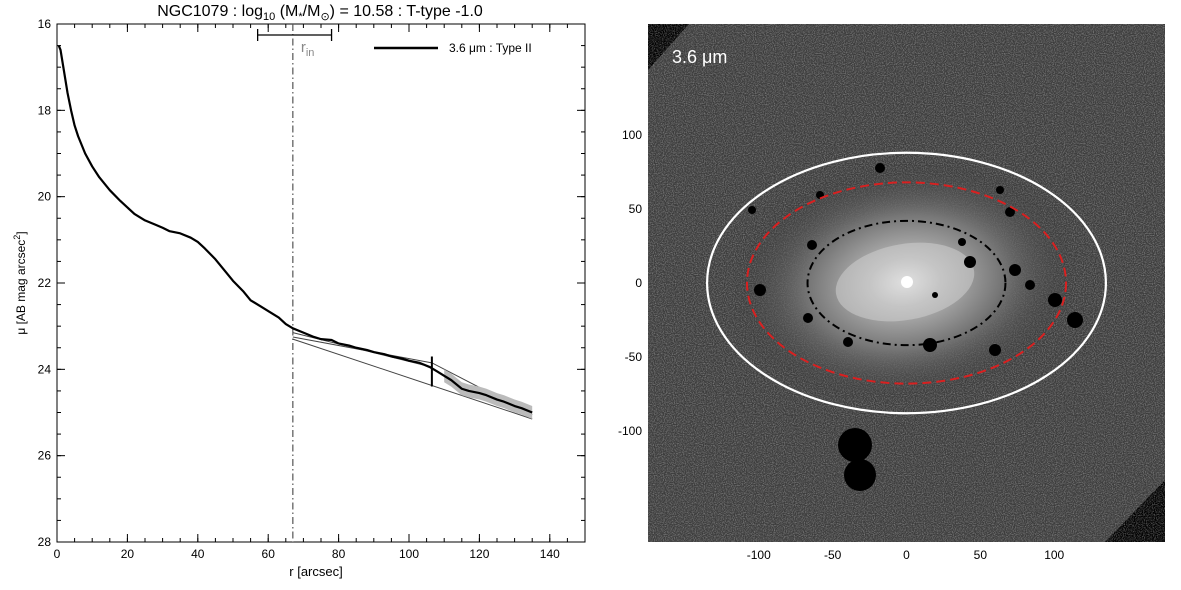 Image resolution: width=1181 pixels, height=590 pixels. What do you see at coordinates (638, 283) in the screenshot?
I see `image-y-tick-label: 0` at bounding box center [638, 283].